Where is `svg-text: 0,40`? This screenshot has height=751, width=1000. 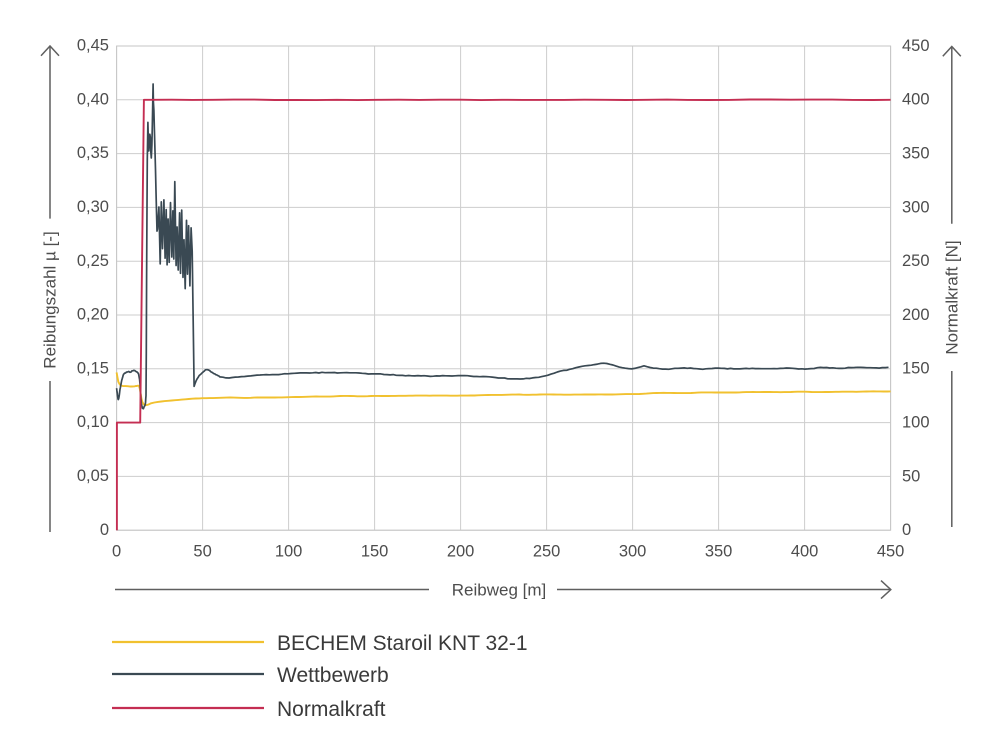 svg-text: 0,40 is located at coordinates (93, 99).